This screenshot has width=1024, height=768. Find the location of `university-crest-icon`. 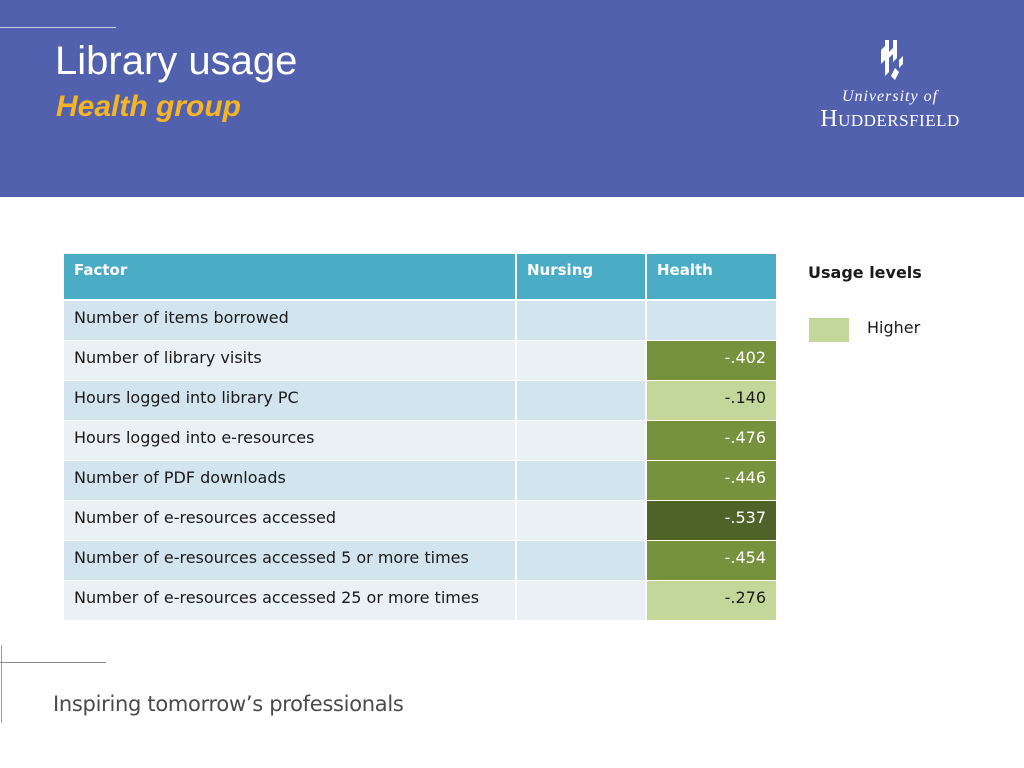

university-crest-icon is located at coordinates (892, 60).